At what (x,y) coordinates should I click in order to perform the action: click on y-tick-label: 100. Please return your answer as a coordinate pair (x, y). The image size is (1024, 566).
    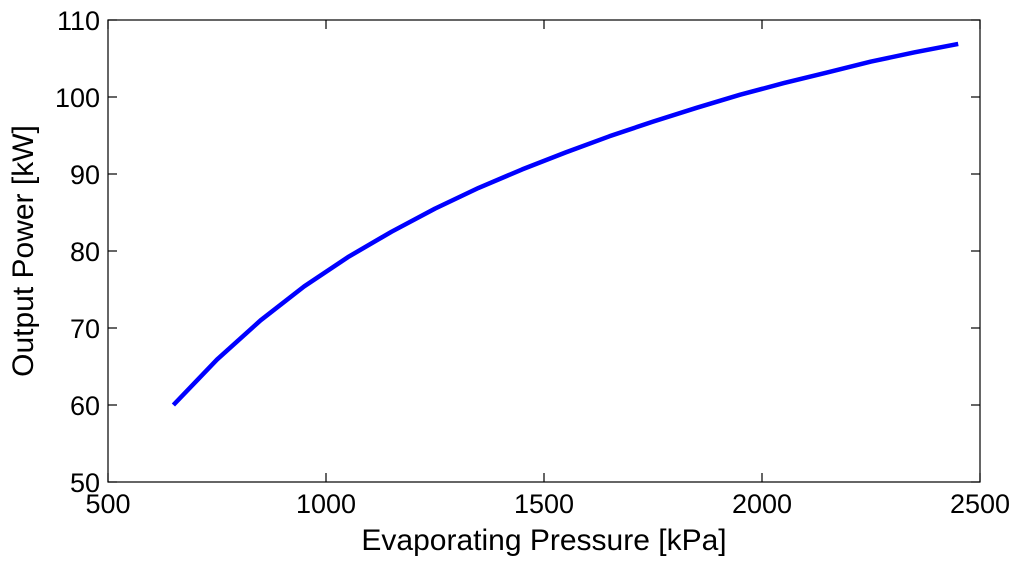
    Looking at the image, I should click on (77, 98).